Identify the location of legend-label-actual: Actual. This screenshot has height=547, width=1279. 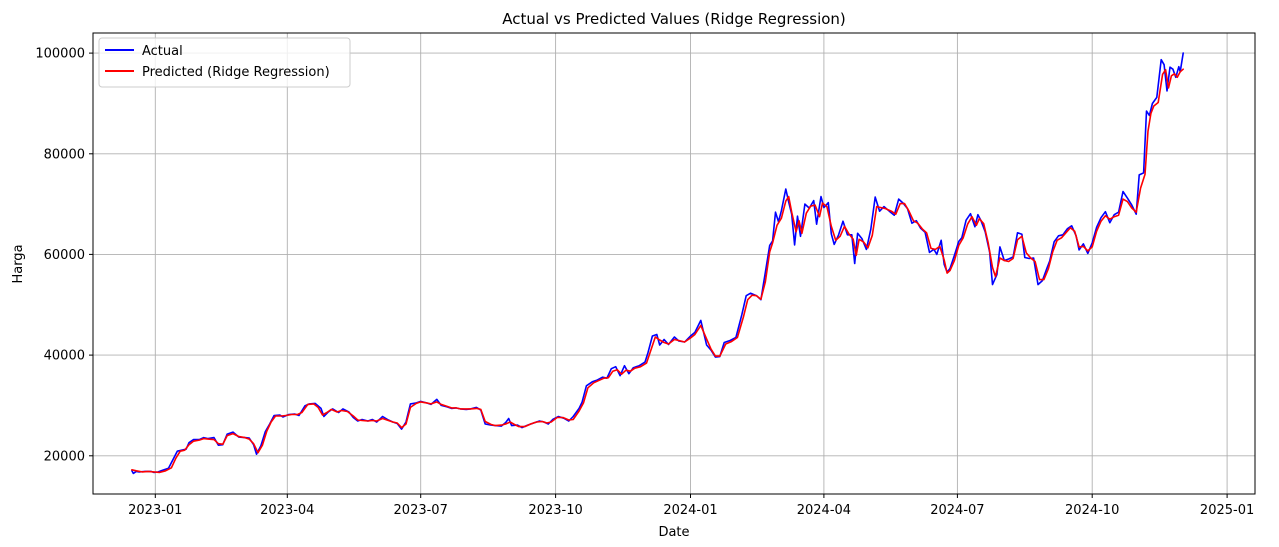
(162, 51).